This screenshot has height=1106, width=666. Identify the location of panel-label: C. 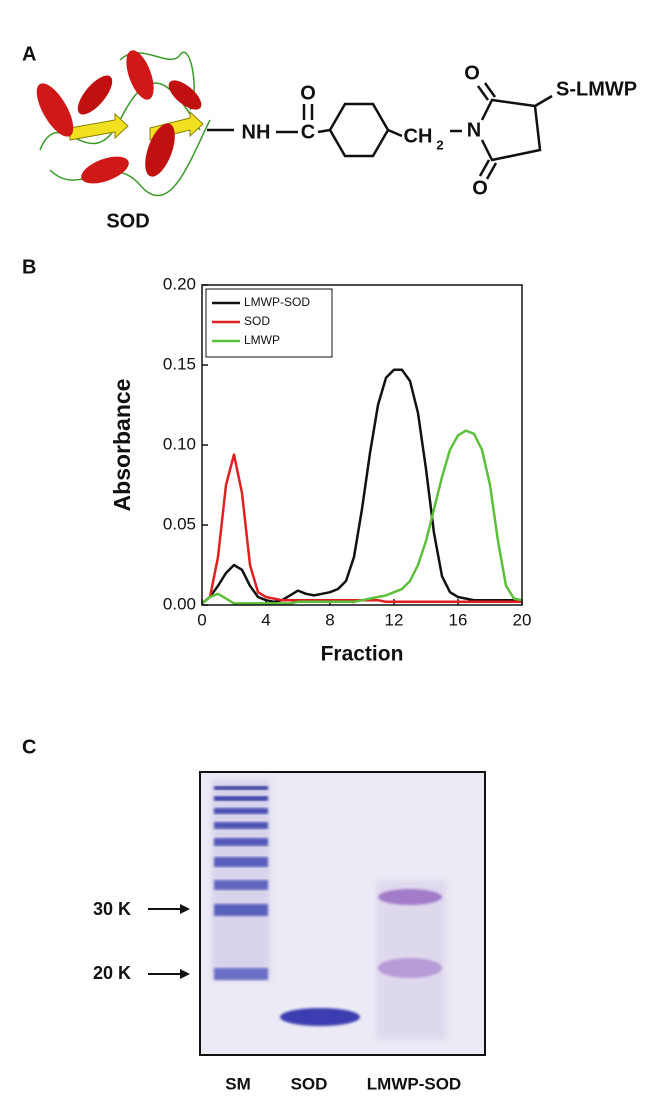
(29, 747).